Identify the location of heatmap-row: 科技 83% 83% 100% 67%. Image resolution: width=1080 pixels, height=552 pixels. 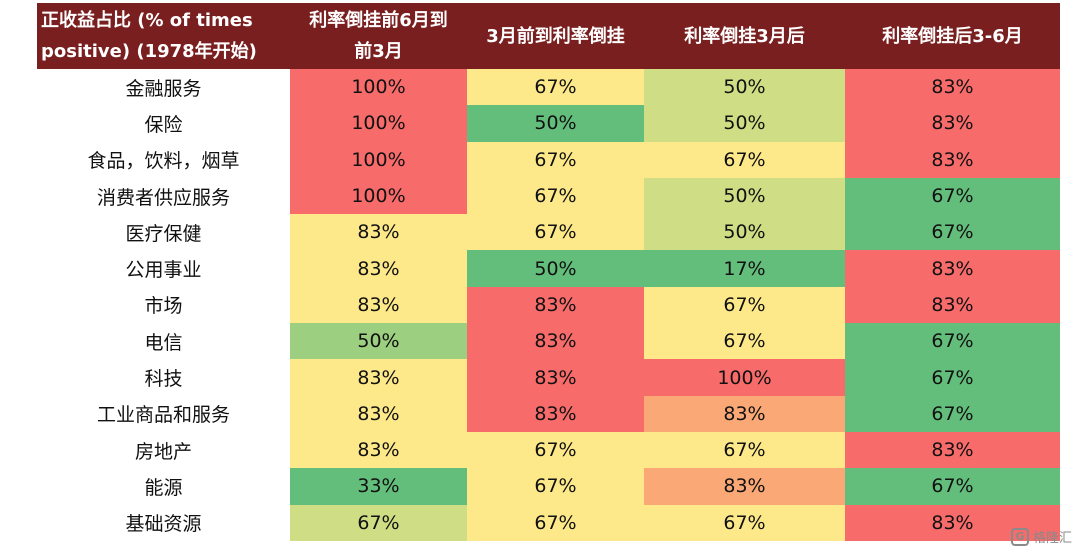
(548, 377).